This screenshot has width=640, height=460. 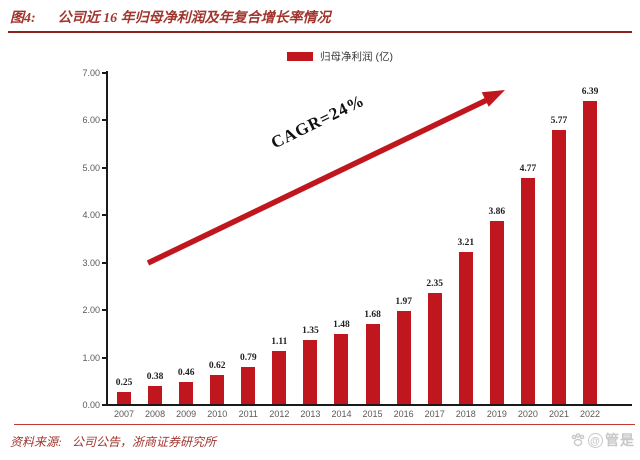 What do you see at coordinates (91, 215) in the screenshot?
I see `y-axis-tick-label: 4.00` at bounding box center [91, 215].